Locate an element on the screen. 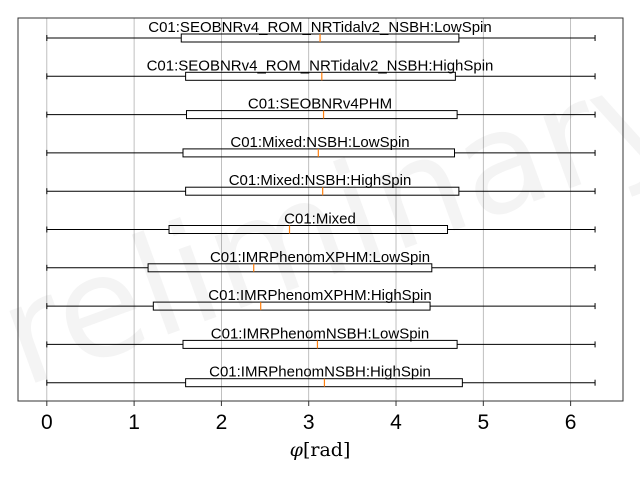 Image resolution: width=640 pixels, height=480 pixels. x-tick-label: 0 is located at coordinates (47, 422).